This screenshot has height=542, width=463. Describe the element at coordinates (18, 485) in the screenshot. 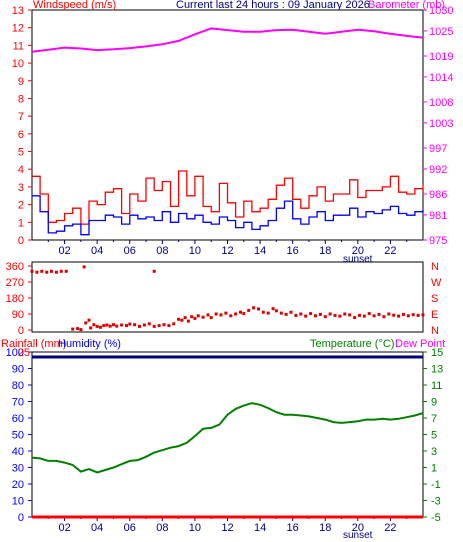

I see `humidity-y-tick-label: 20` at that location.